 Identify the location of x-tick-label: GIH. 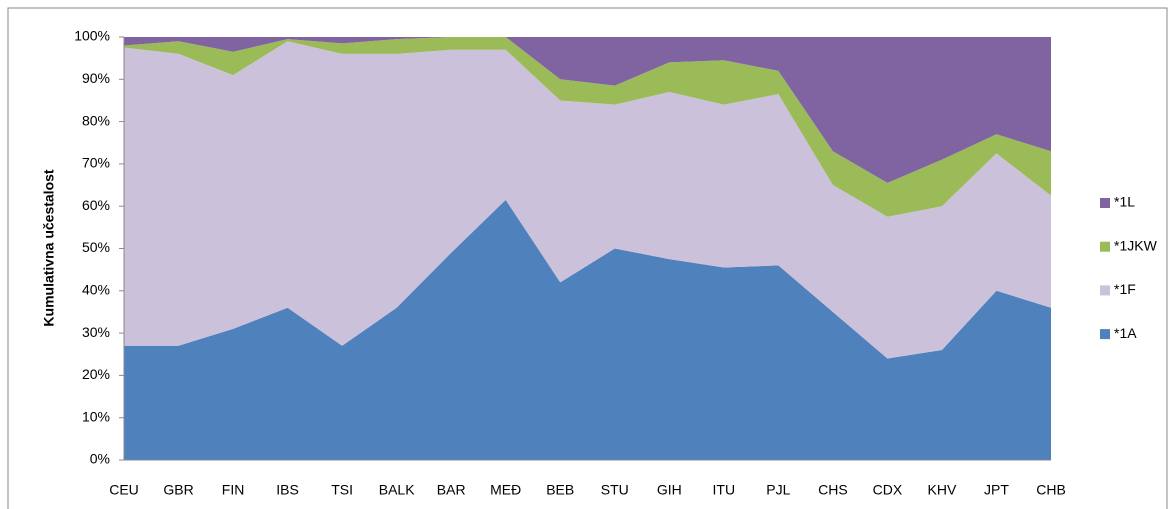
(669, 490).